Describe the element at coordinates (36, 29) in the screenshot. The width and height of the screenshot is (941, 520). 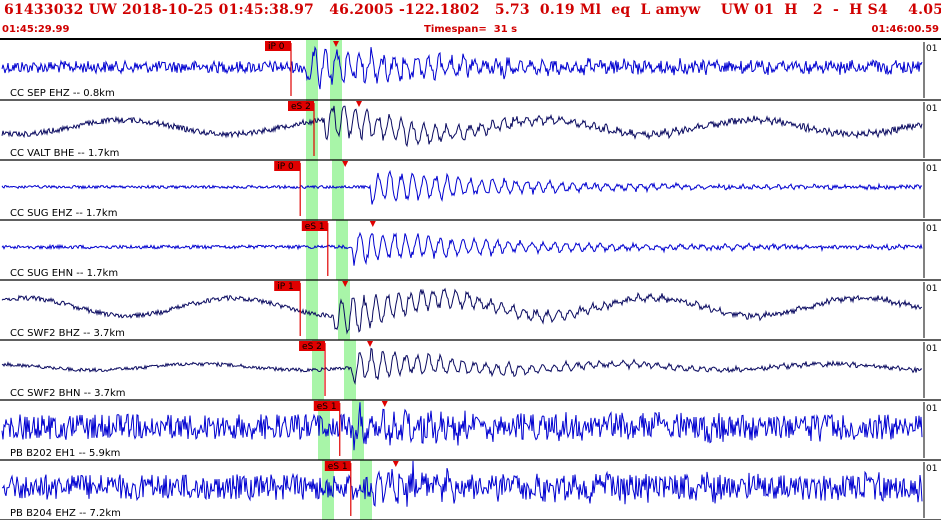
I see `start-time: 01:45:29.99` at that location.